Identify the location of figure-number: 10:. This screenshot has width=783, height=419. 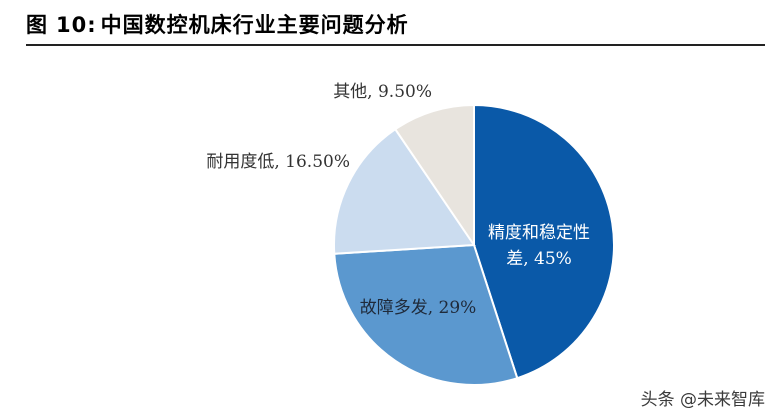
(76, 25).